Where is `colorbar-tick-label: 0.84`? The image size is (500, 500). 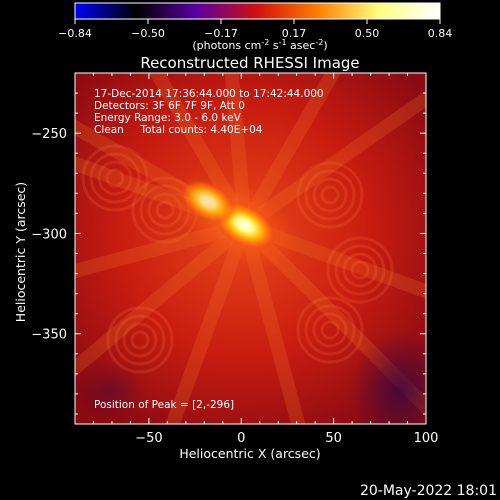 colorbar-tick-label: 0.84 is located at coordinates (440, 33).